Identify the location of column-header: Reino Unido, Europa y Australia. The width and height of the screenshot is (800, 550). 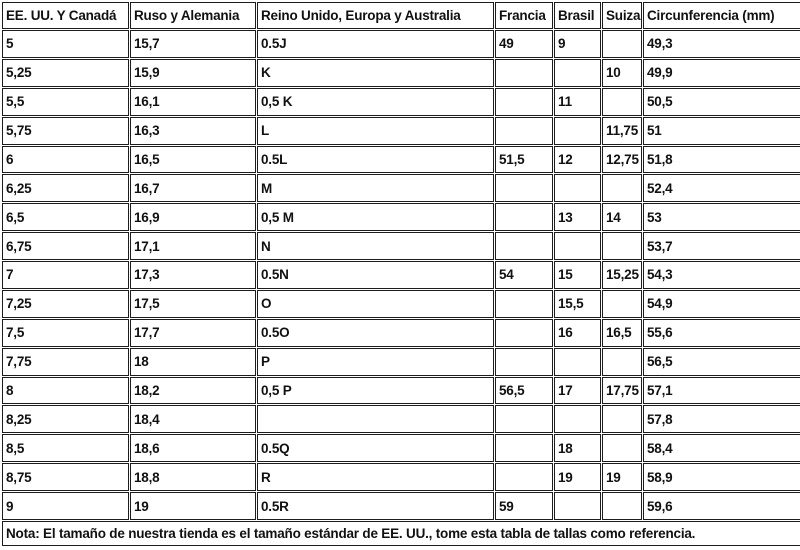
(375, 15).